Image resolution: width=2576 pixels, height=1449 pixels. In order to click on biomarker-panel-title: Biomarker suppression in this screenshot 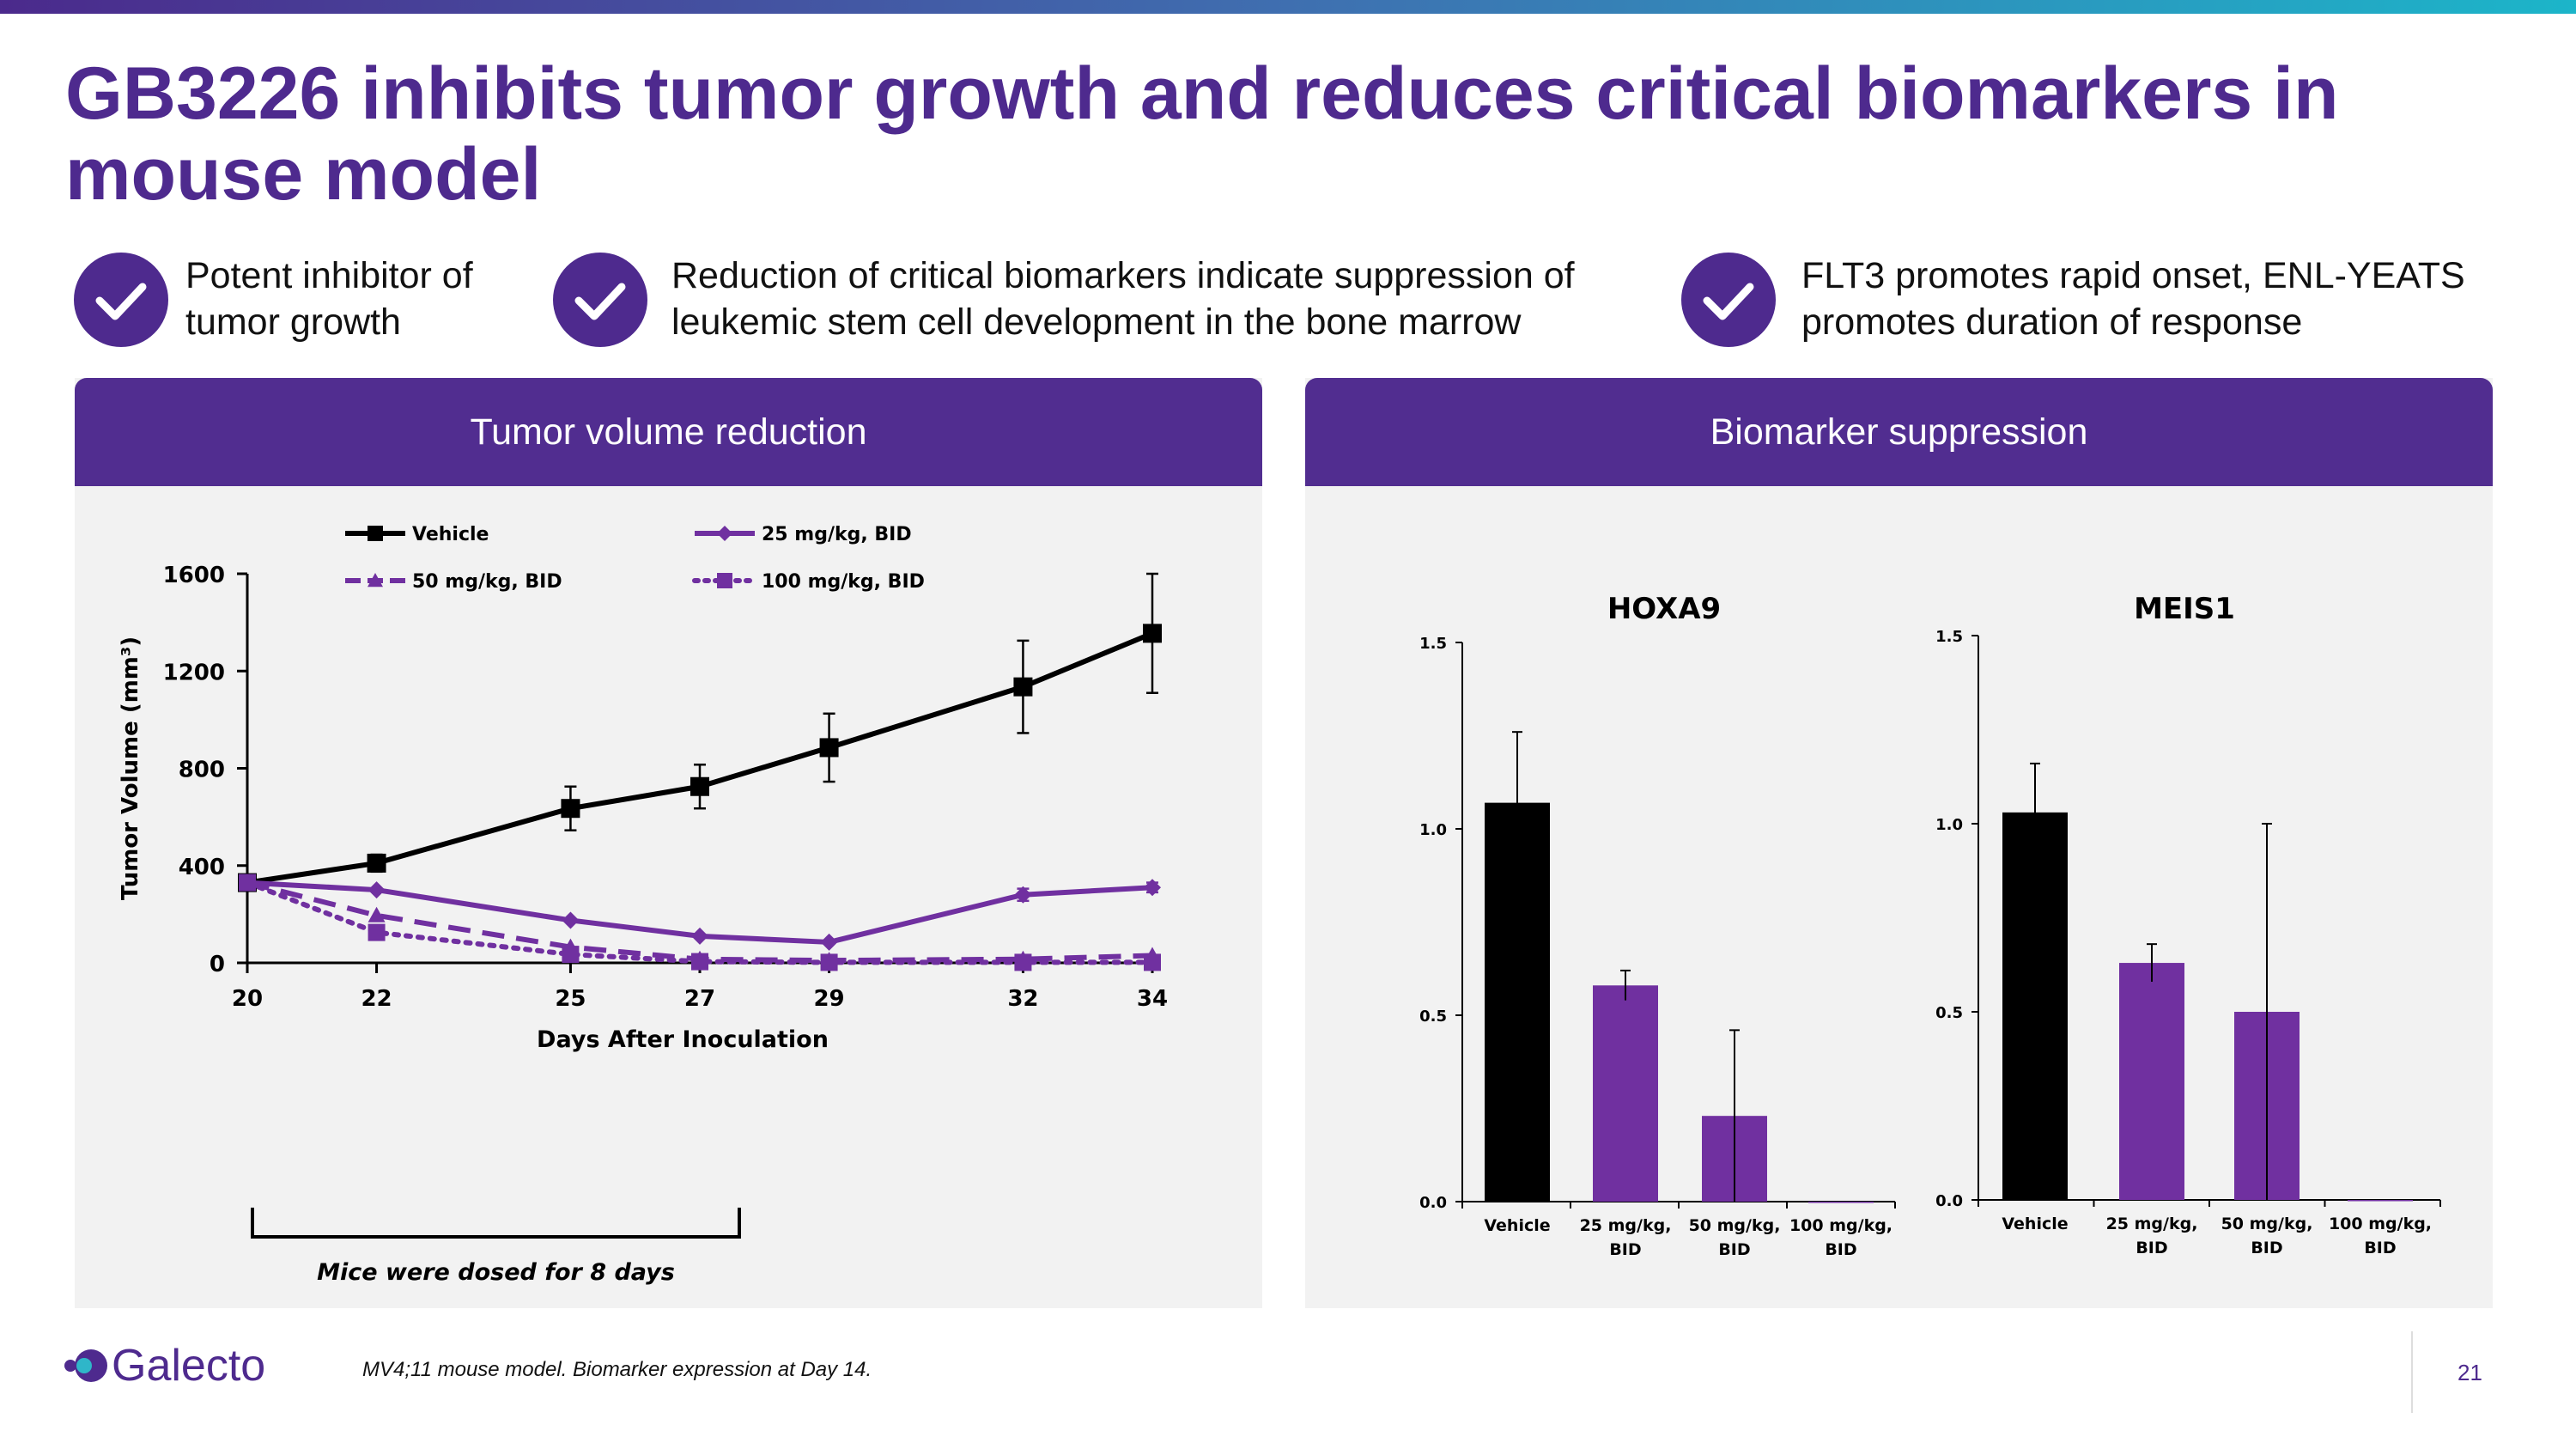, I will do `click(1899, 432)`.